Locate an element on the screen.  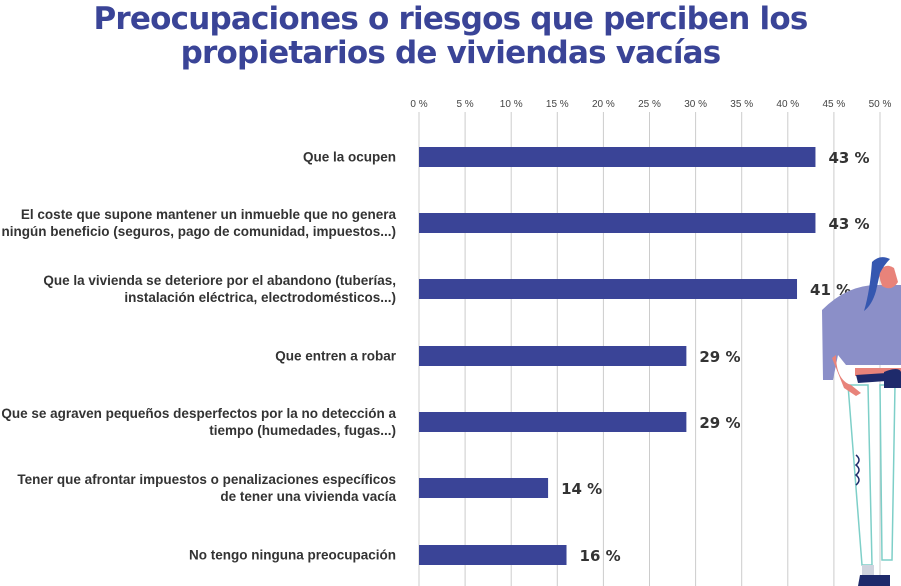
chart-title-line: propietarios de viviendas vacías is located at coordinates (451, 53).